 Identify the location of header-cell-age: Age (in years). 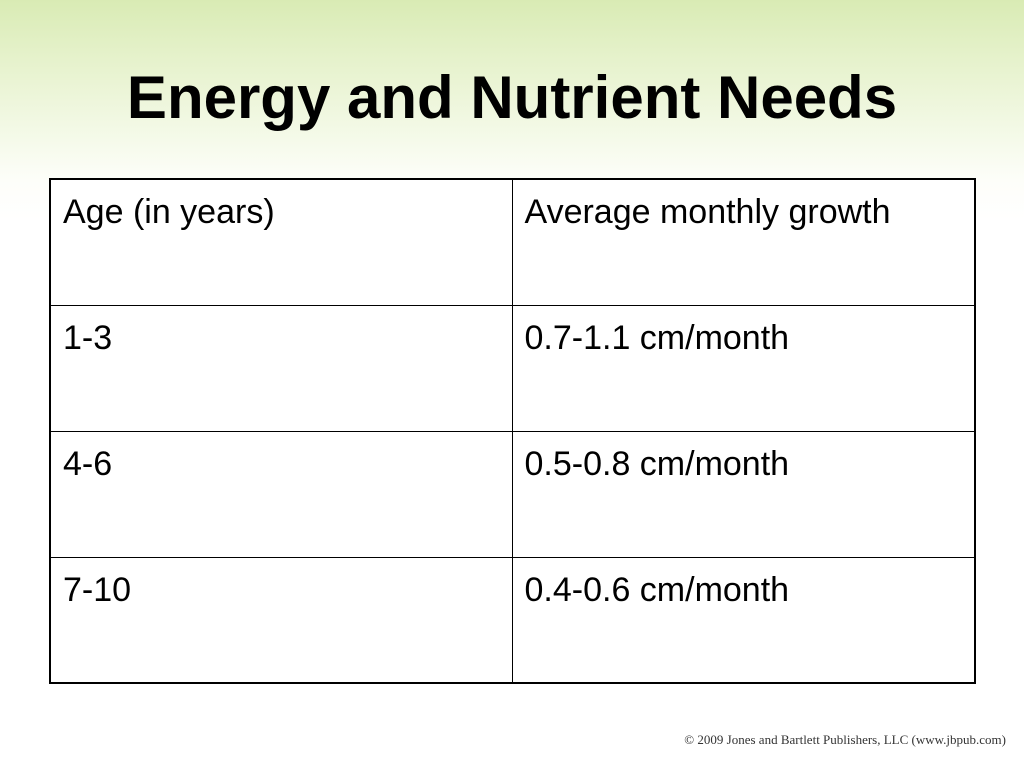
(281, 242).